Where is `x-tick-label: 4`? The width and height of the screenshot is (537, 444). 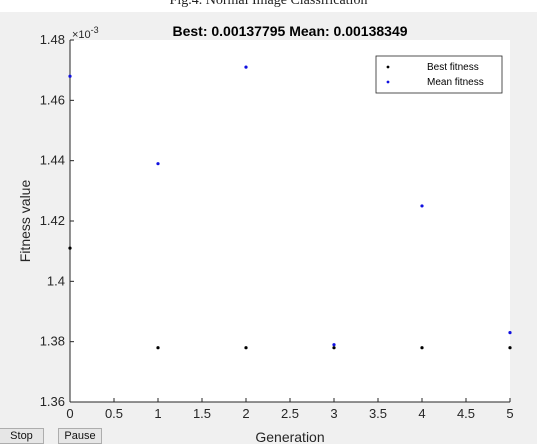 x-tick-label: 4 is located at coordinates (421, 413).